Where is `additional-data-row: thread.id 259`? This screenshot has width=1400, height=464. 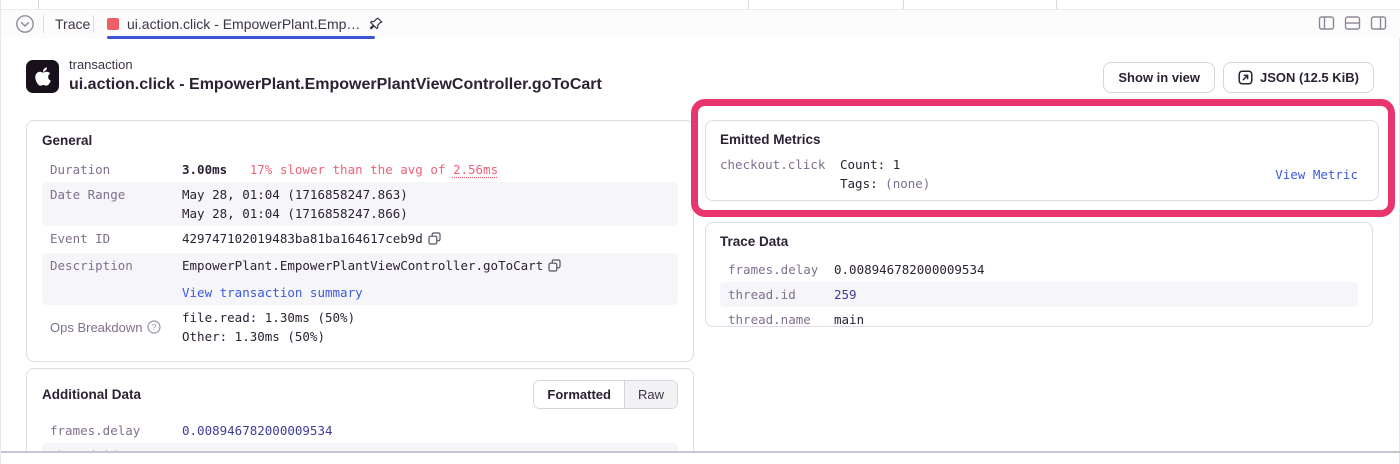
additional-data-row: thread.id 259 is located at coordinates (360, 447).